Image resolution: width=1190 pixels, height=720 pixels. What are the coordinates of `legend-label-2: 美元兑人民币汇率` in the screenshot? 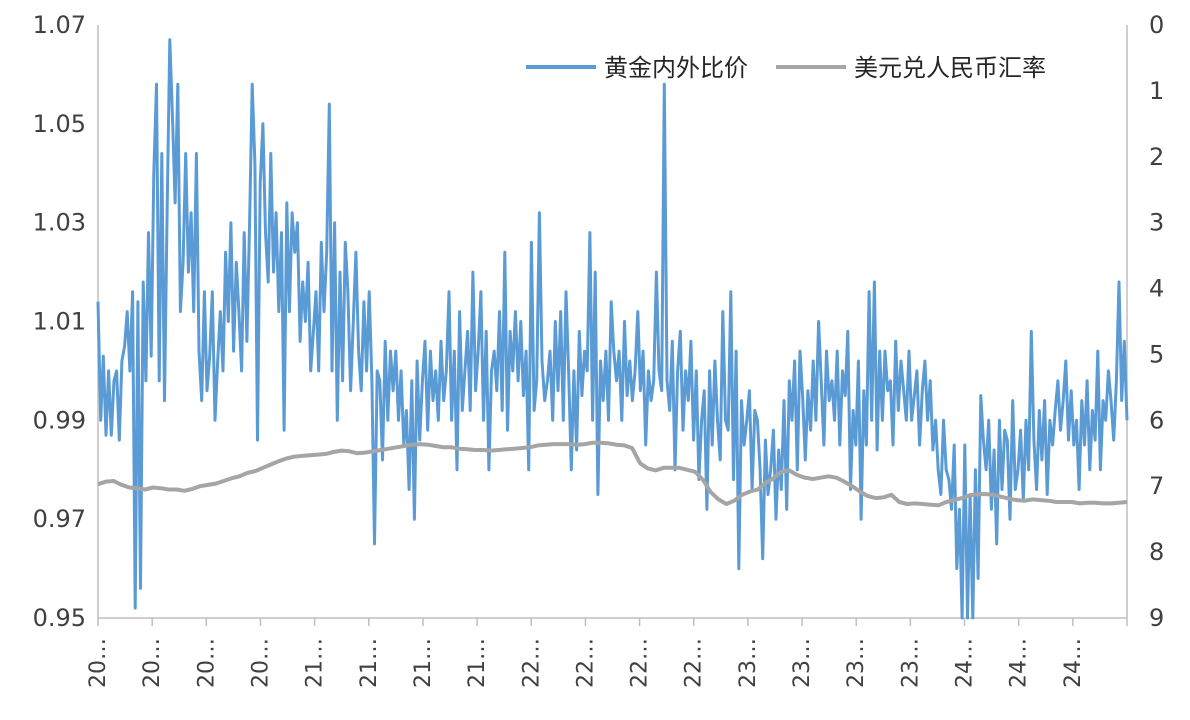 It's located at (950, 68).